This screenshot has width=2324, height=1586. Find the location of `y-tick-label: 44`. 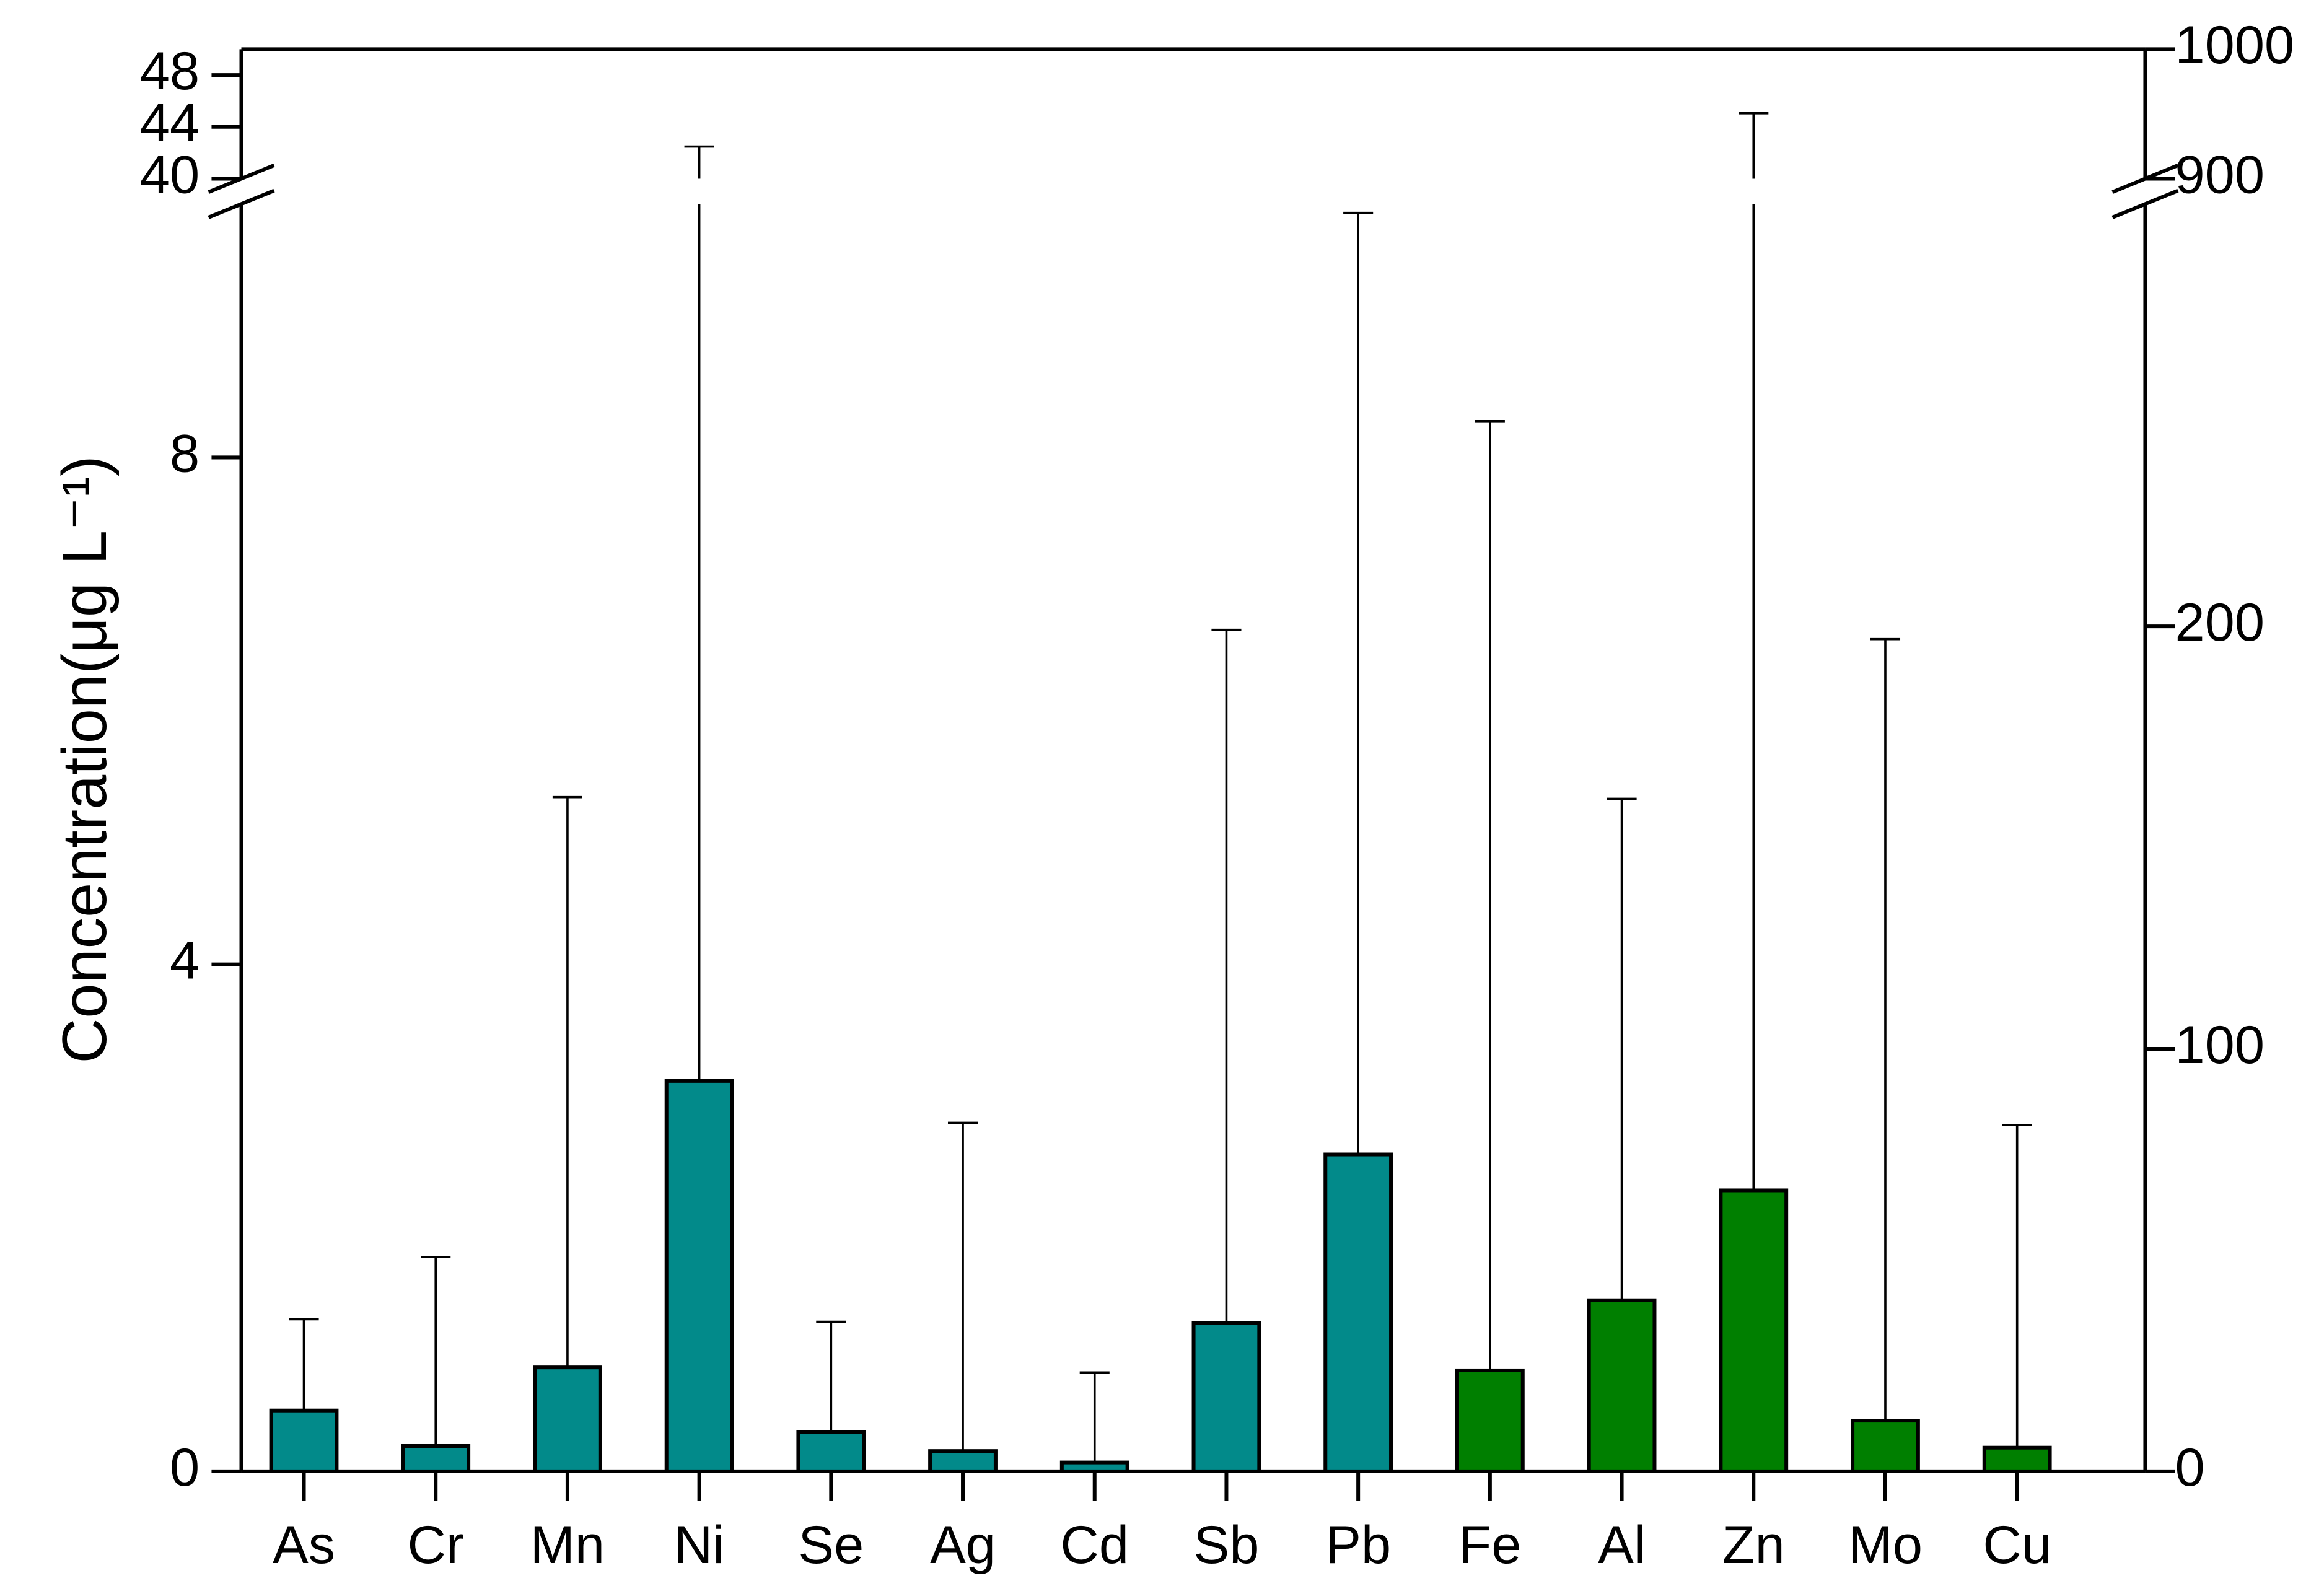

y-tick-label: 44 is located at coordinates (170, 123).